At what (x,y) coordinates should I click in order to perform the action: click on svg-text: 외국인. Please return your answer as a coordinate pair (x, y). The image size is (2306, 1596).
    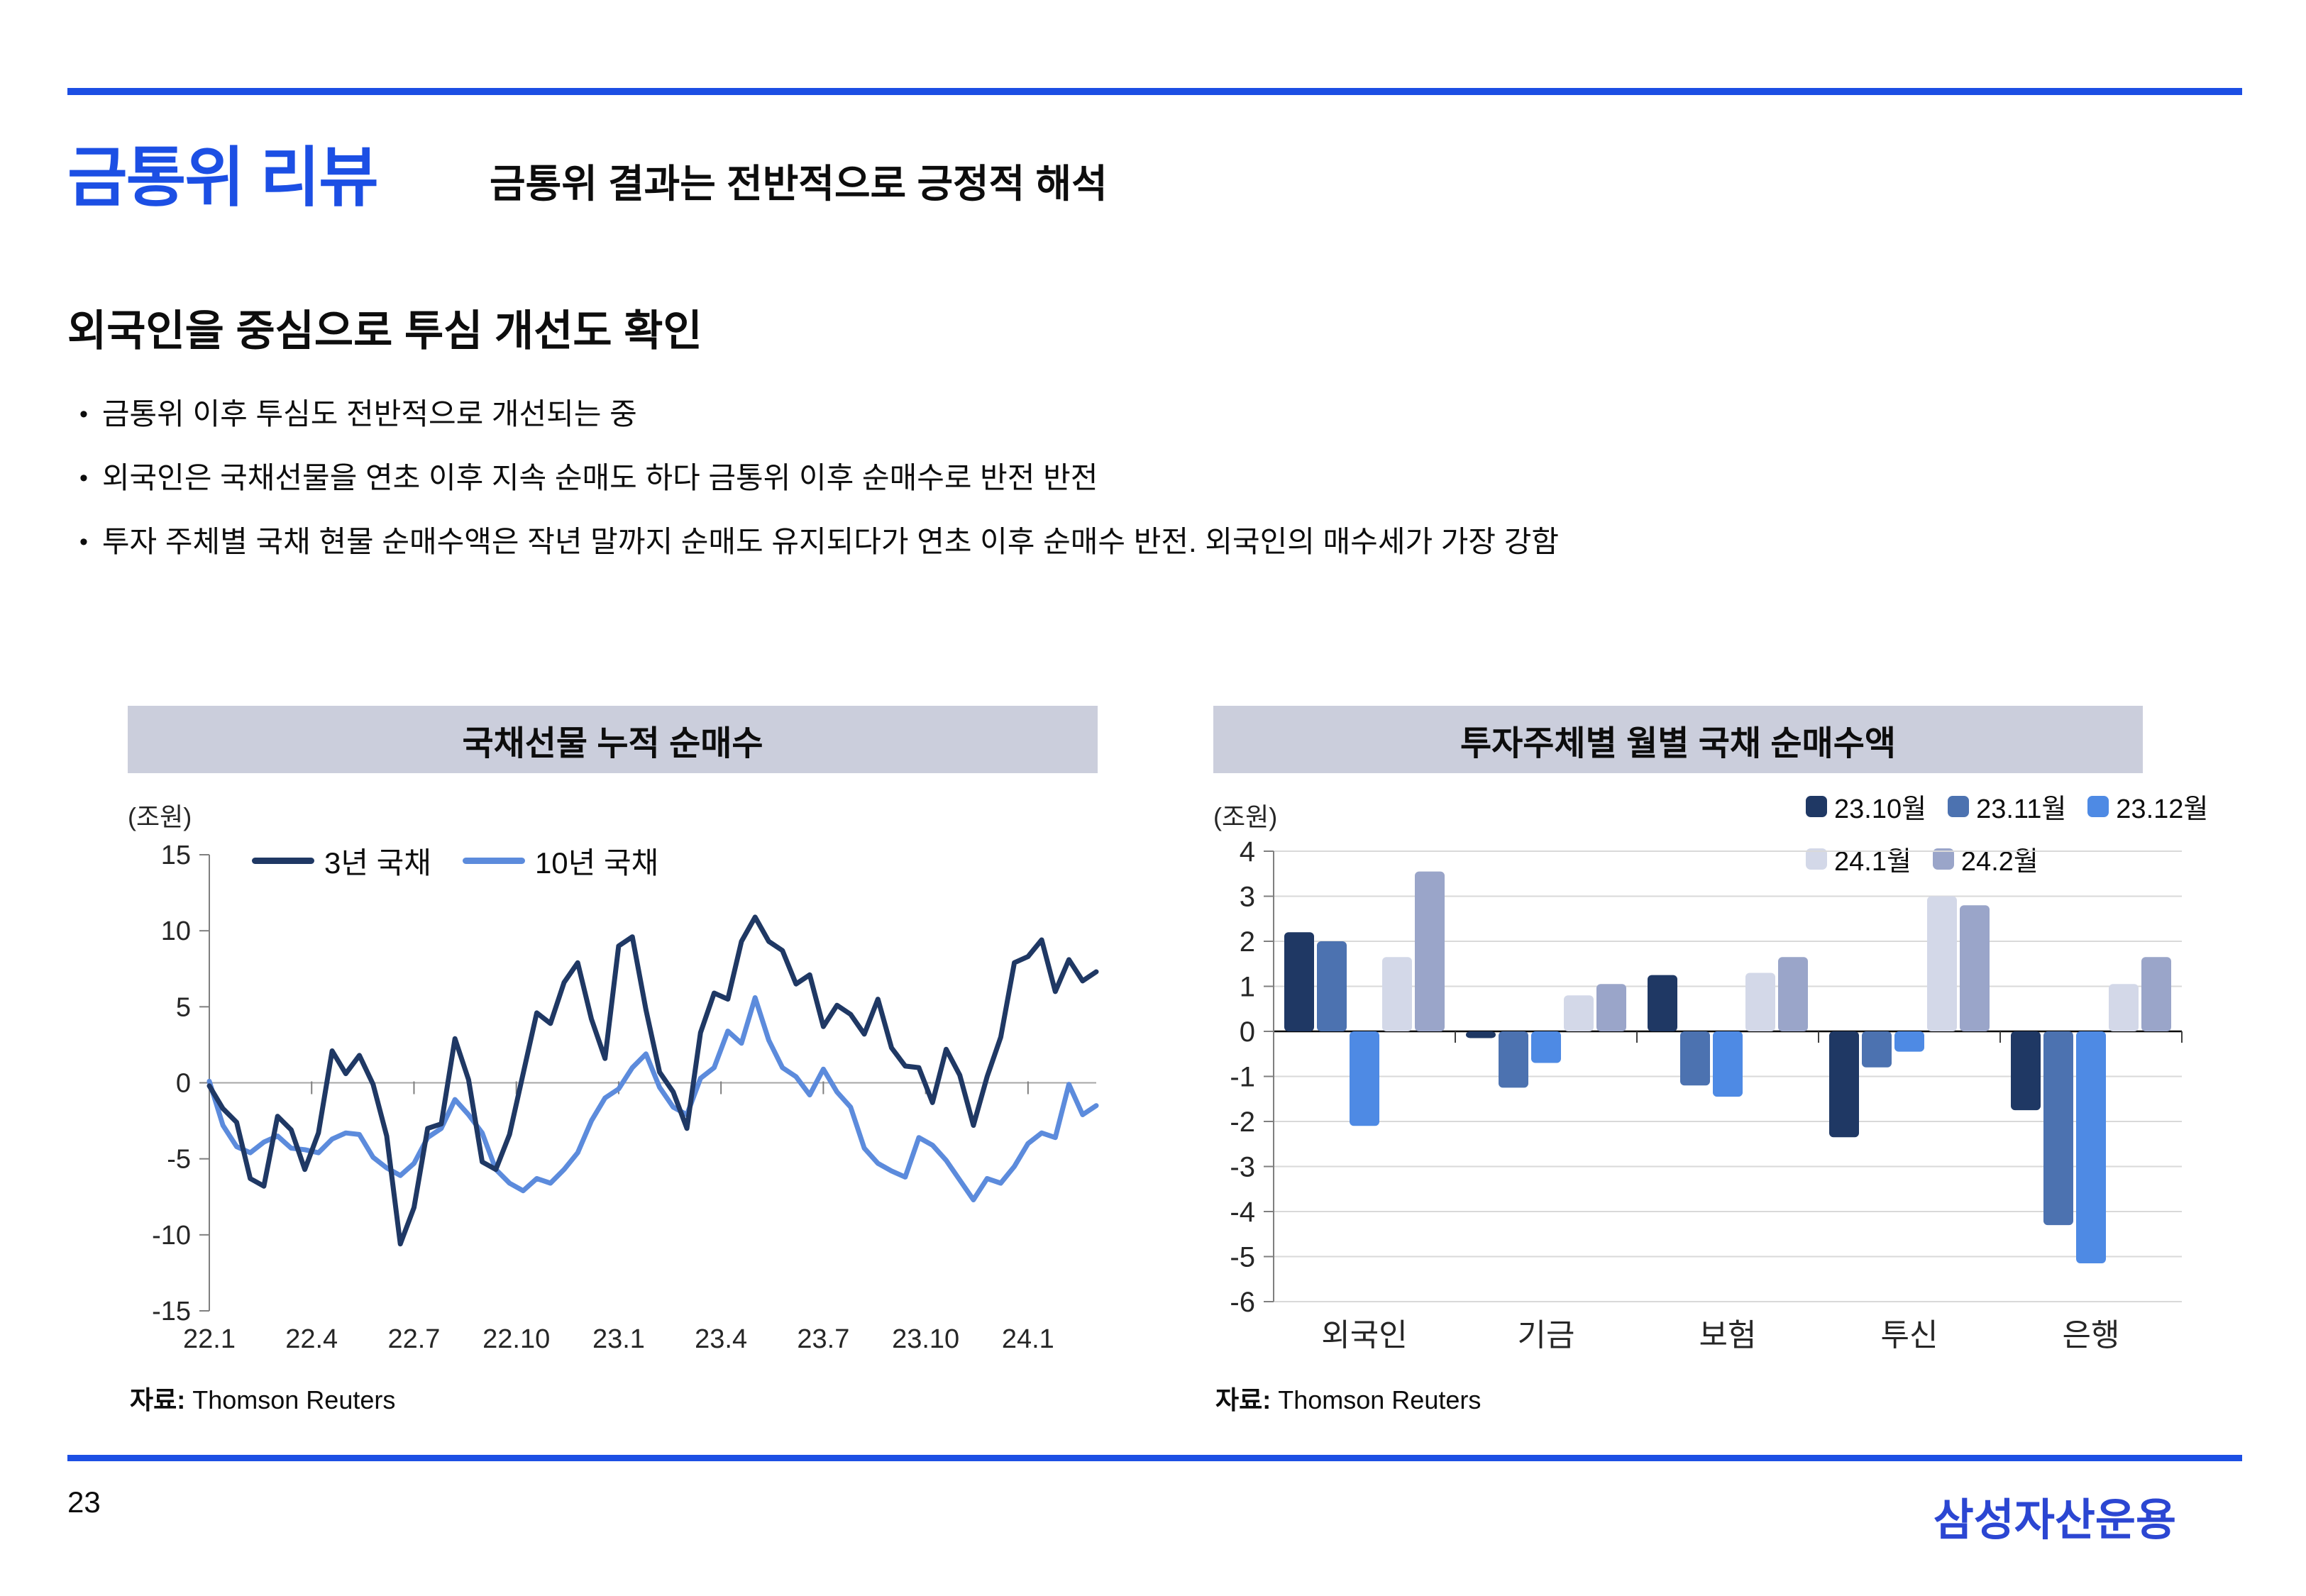
    Looking at the image, I should click on (1364, 1335).